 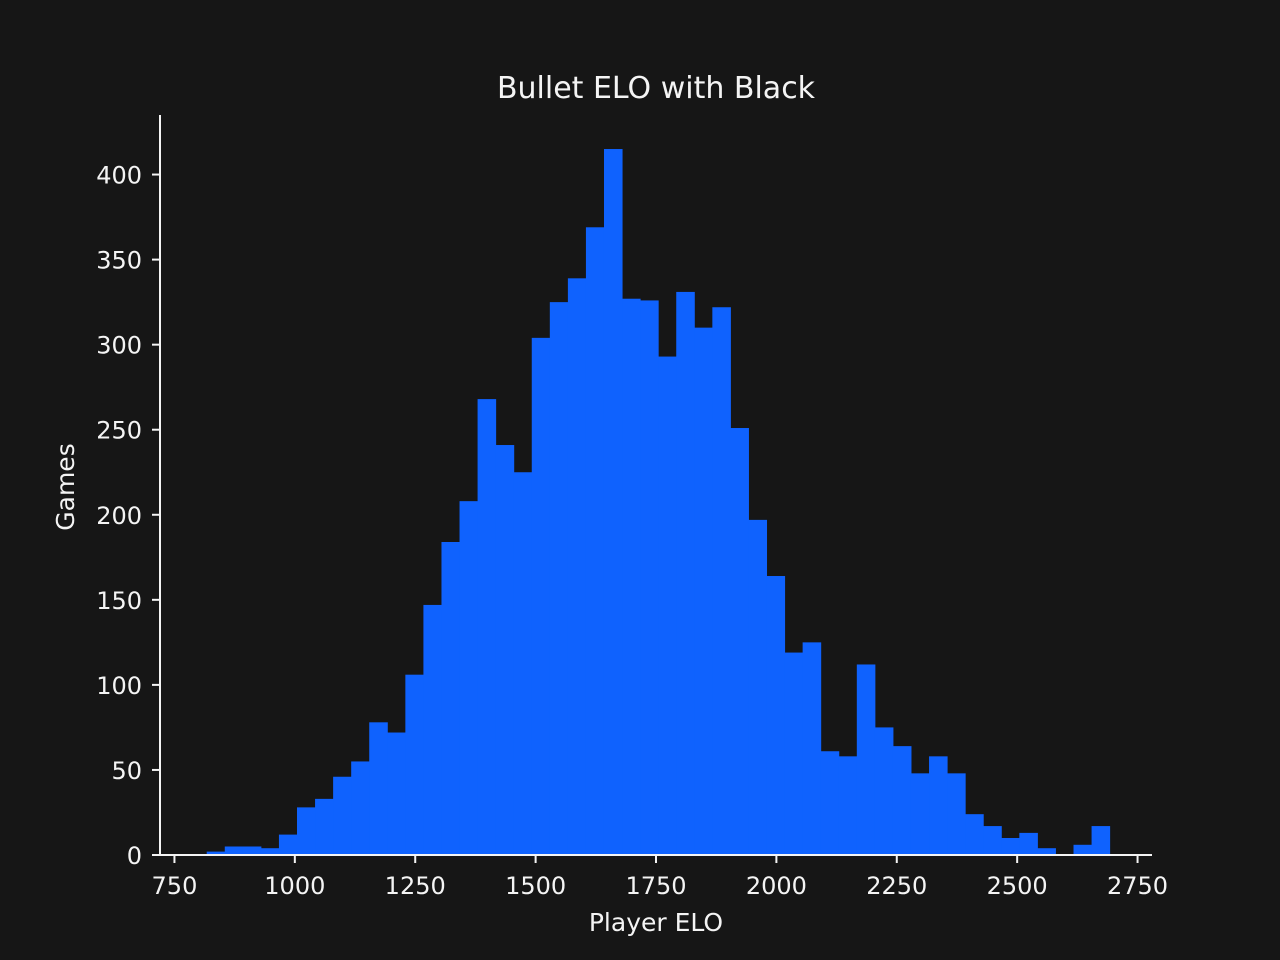 I want to click on y-tick-label: 400, so click(x=119, y=176).